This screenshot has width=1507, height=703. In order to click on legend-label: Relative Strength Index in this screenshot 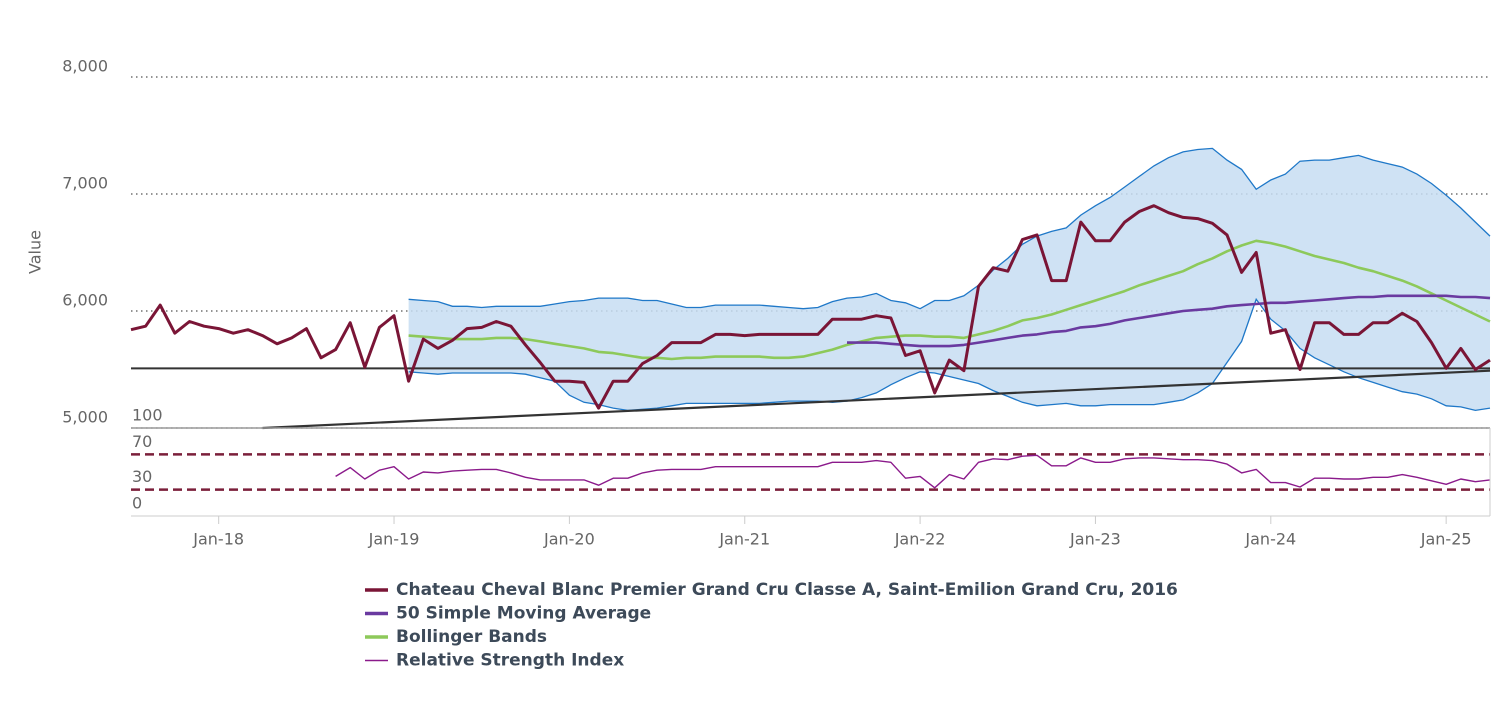, I will do `click(510, 661)`.